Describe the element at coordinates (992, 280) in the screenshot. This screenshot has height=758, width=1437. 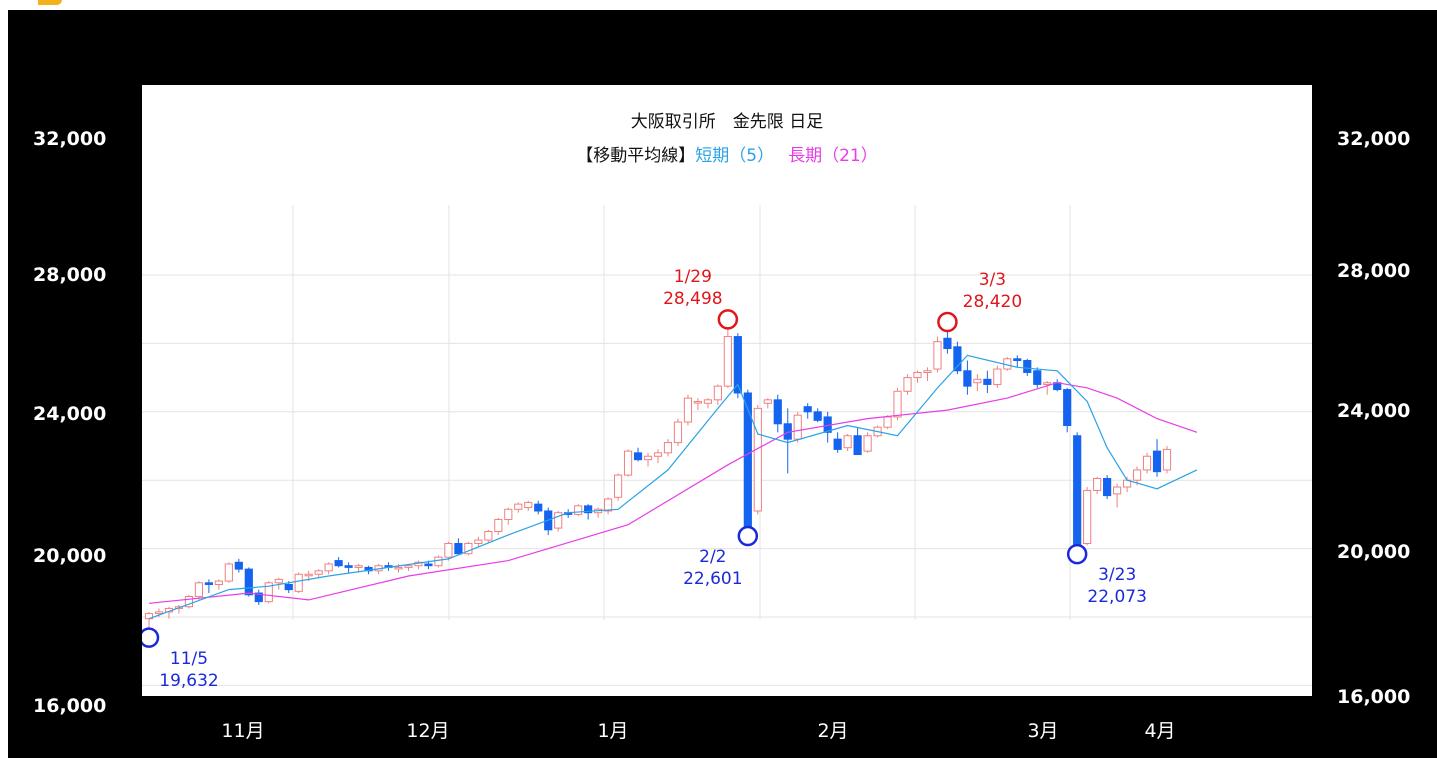
I see `annotation-date: 3/3` at that location.